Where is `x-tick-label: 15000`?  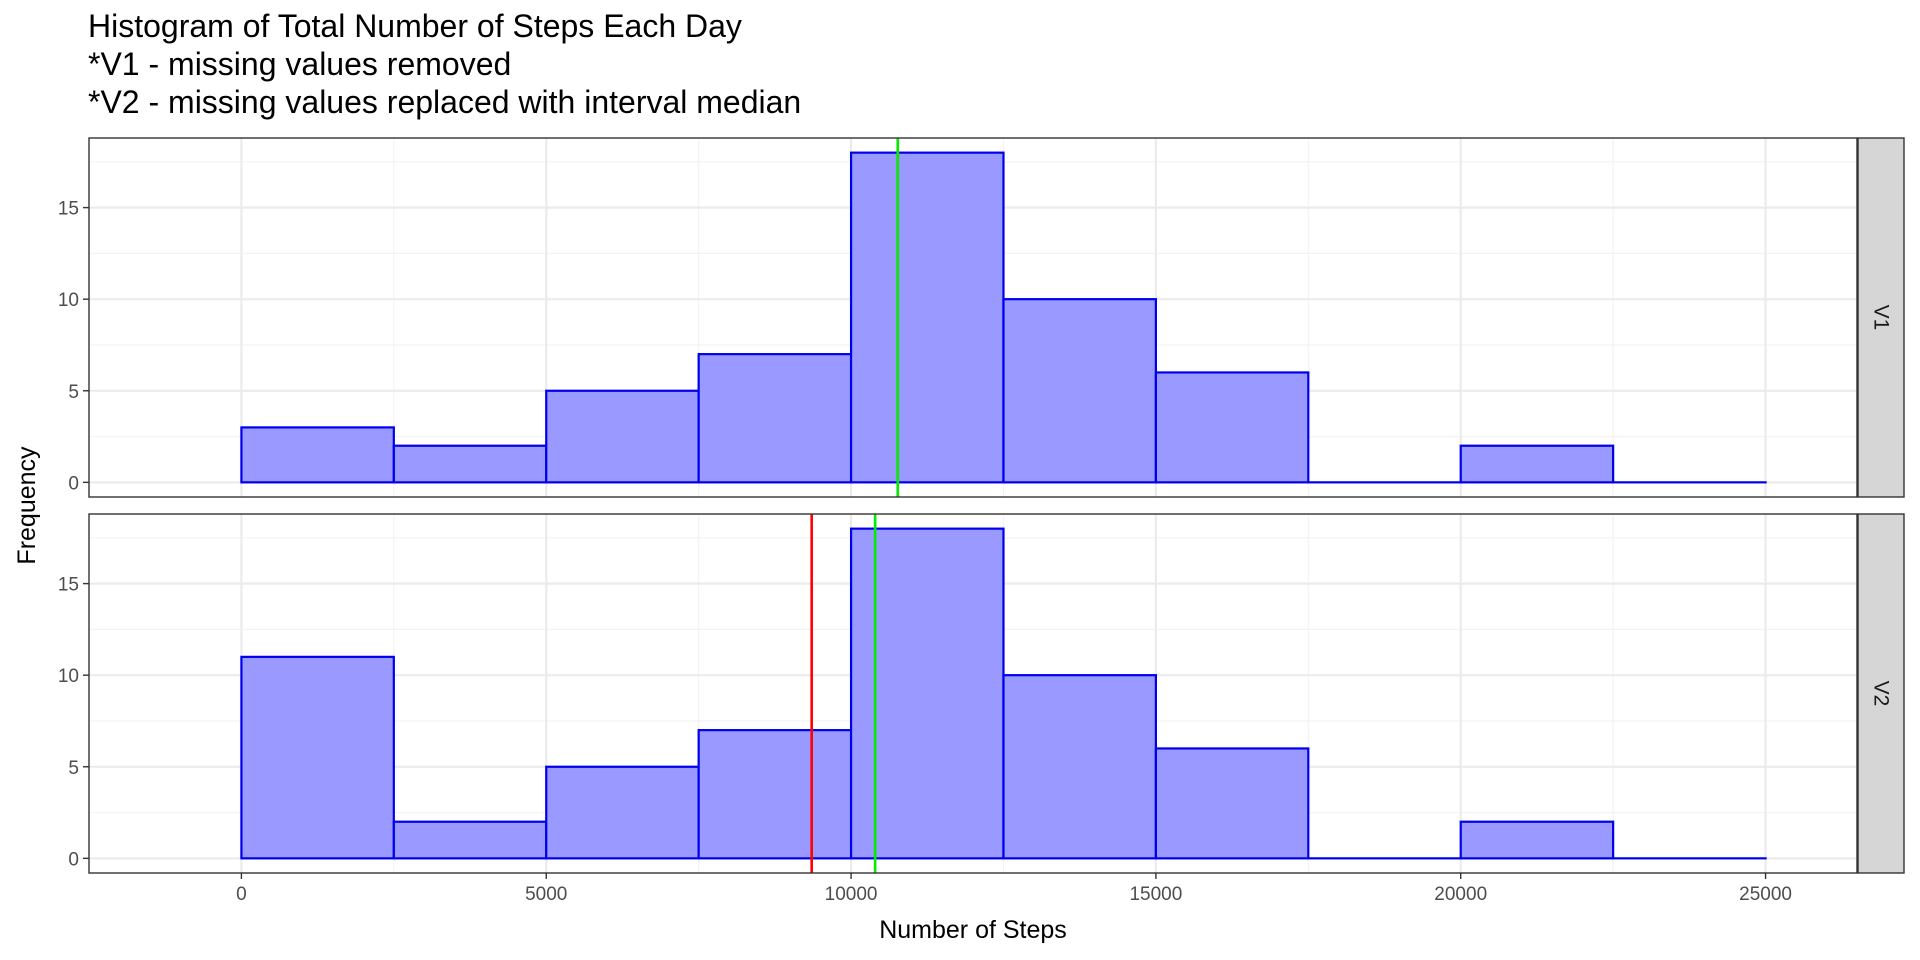
x-tick-label: 15000 is located at coordinates (1155, 894).